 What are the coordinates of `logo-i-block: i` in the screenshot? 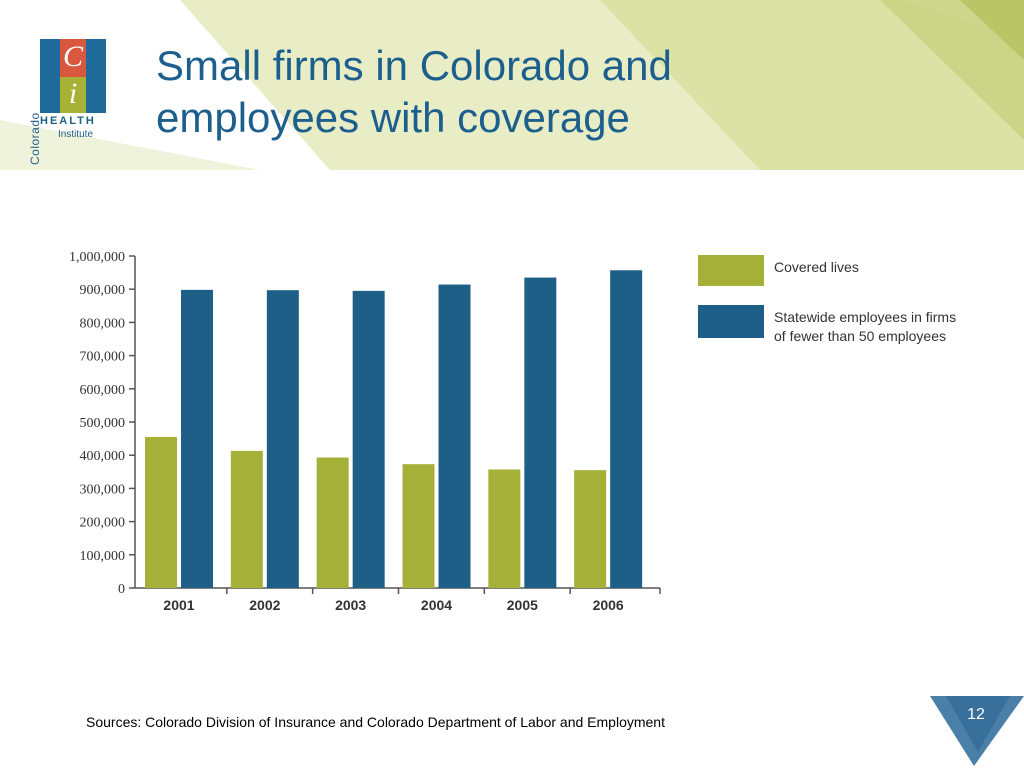 It's located at (73, 95).